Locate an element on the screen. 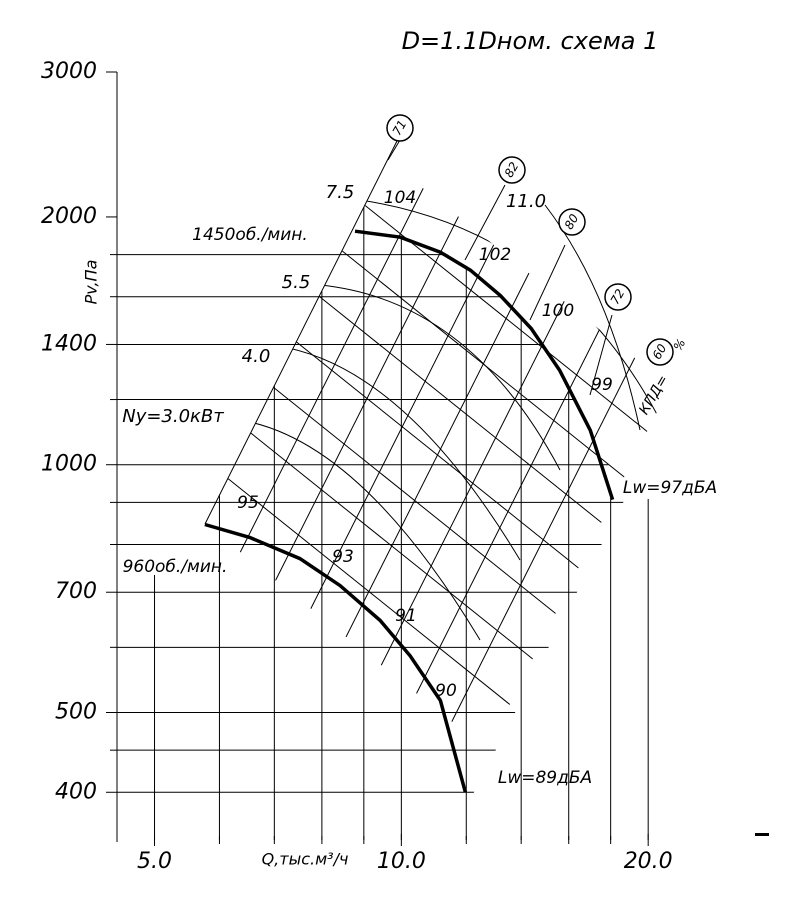 This screenshot has width=796, height=898. y-tick-label: 3000 is located at coordinates (69, 71).